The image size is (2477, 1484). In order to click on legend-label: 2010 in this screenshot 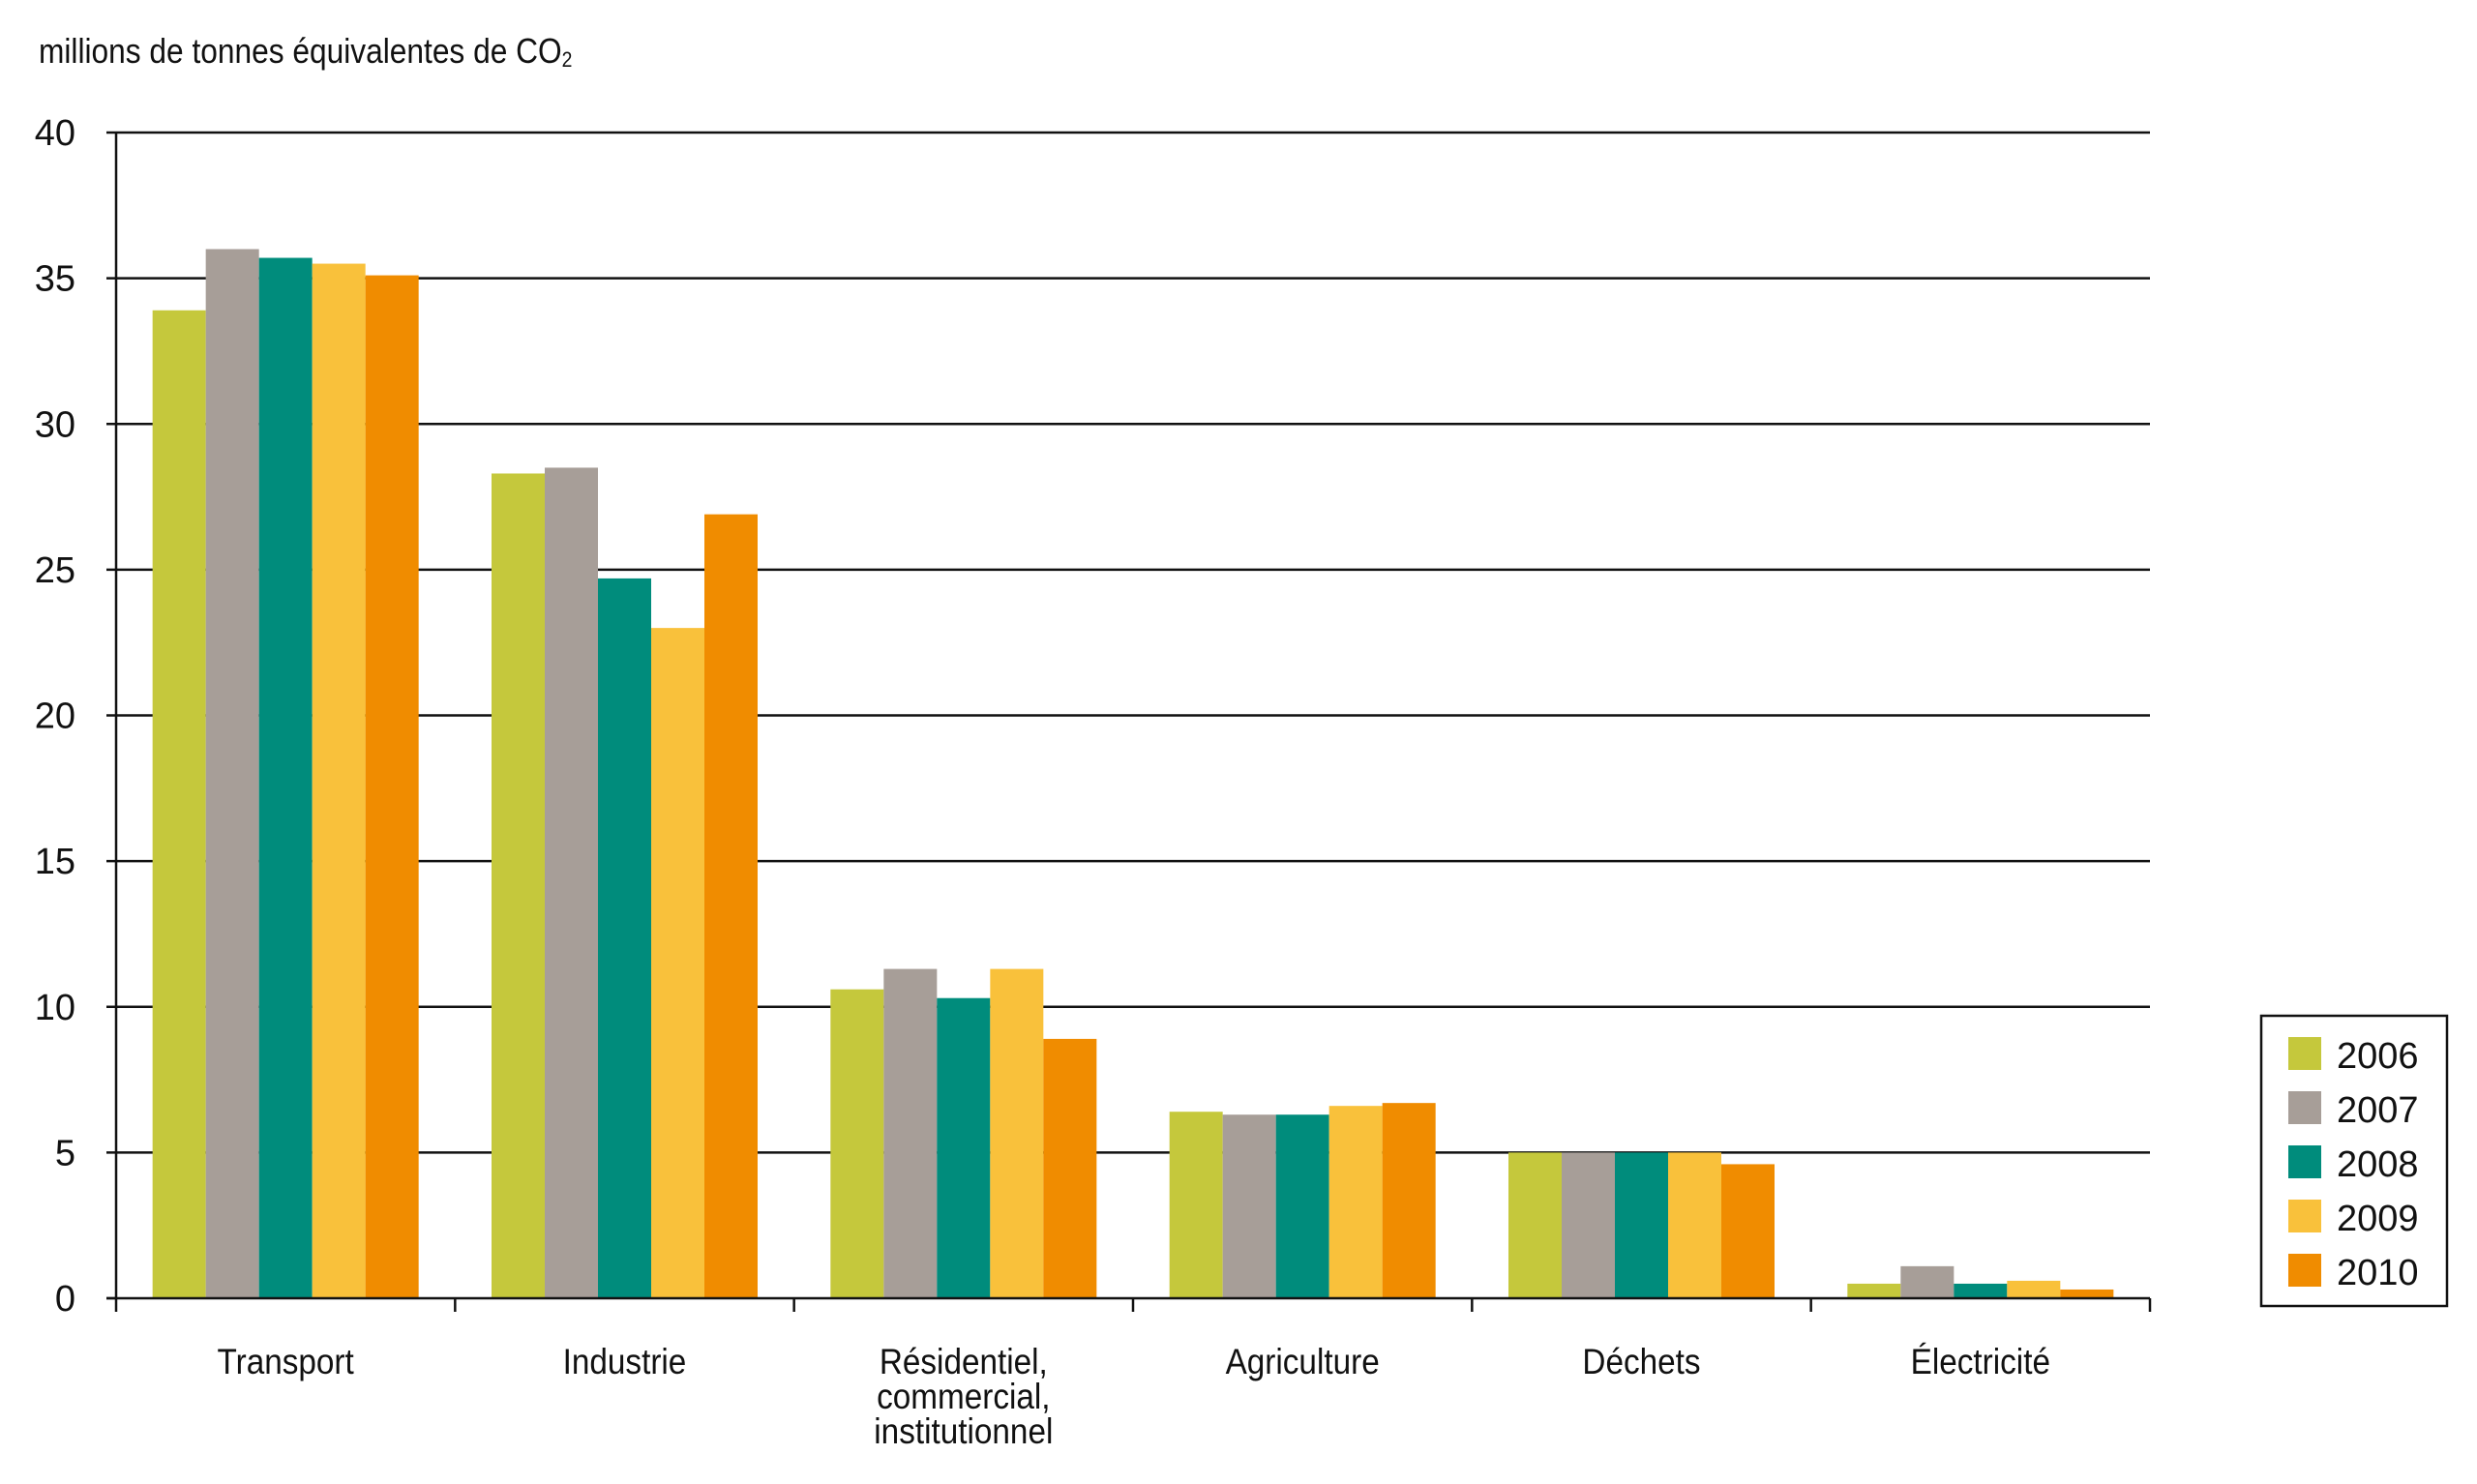, I will do `click(2378, 1273)`.